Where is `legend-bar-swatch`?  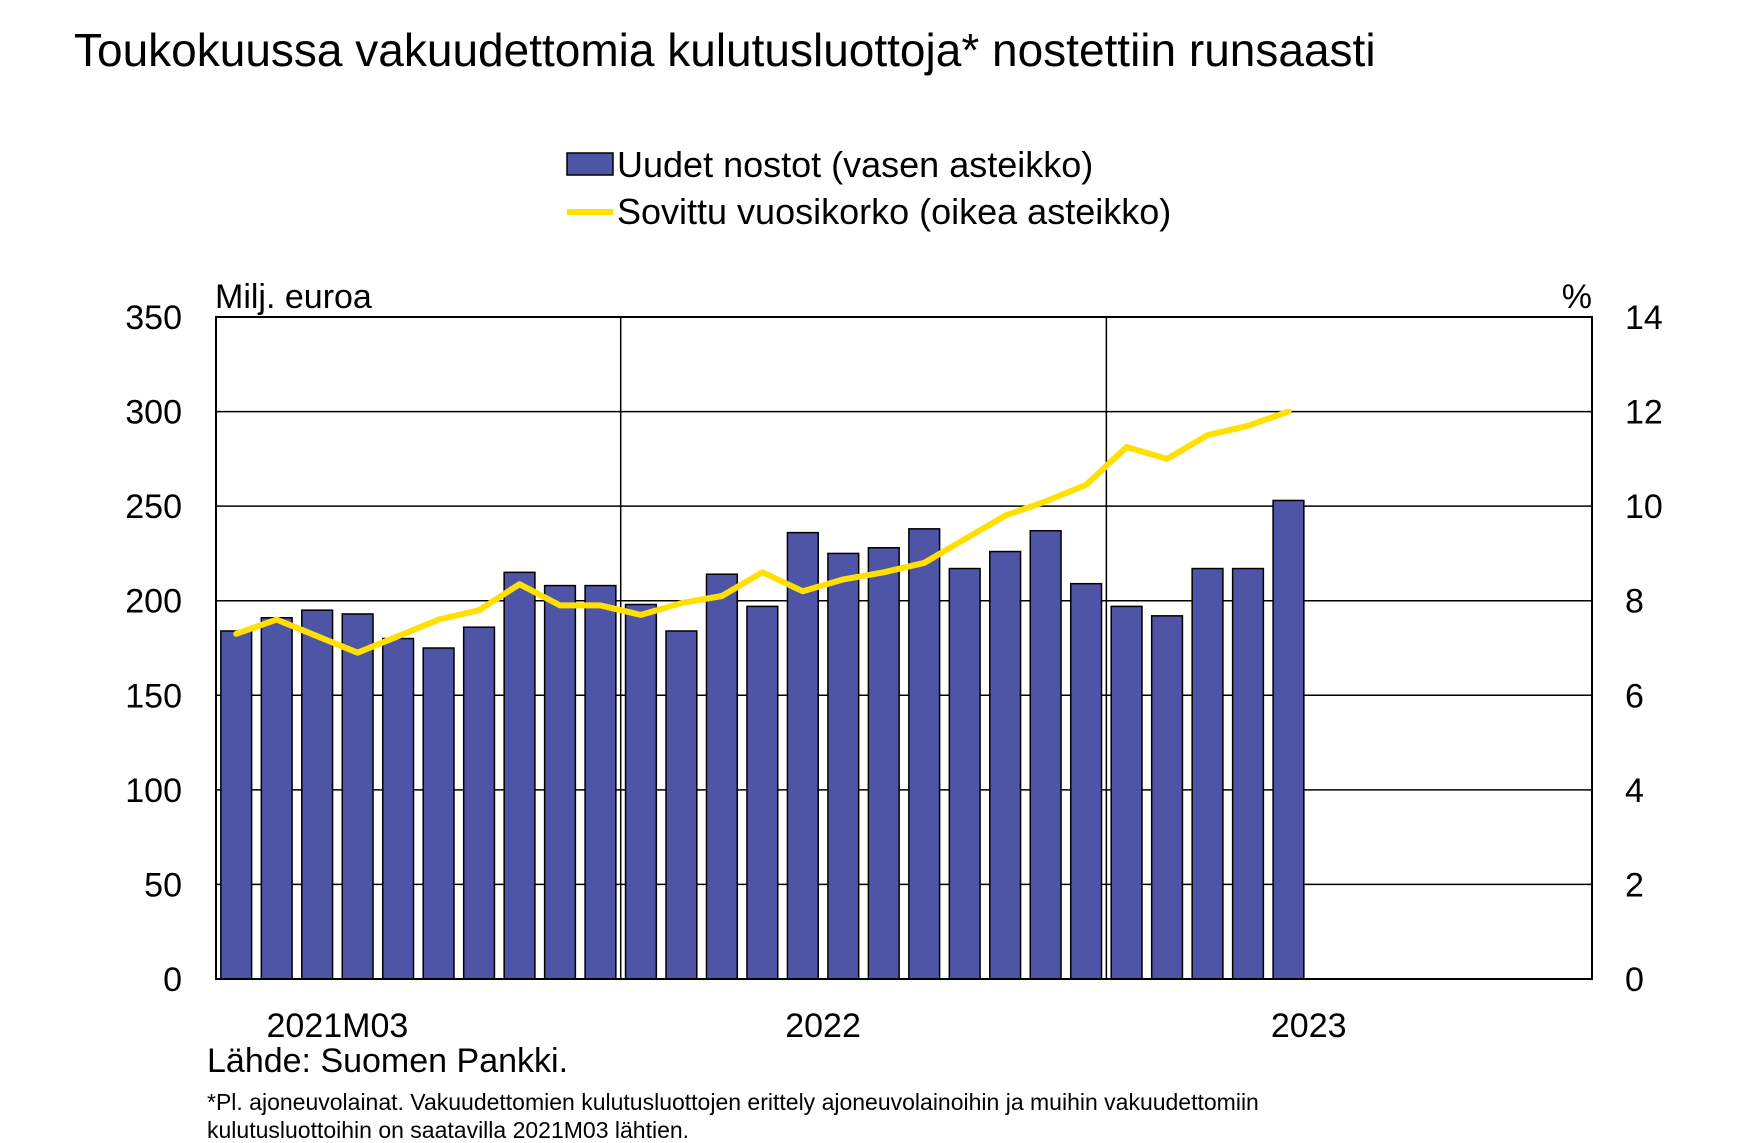
legend-bar-swatch is located at coordinates (590, 164).